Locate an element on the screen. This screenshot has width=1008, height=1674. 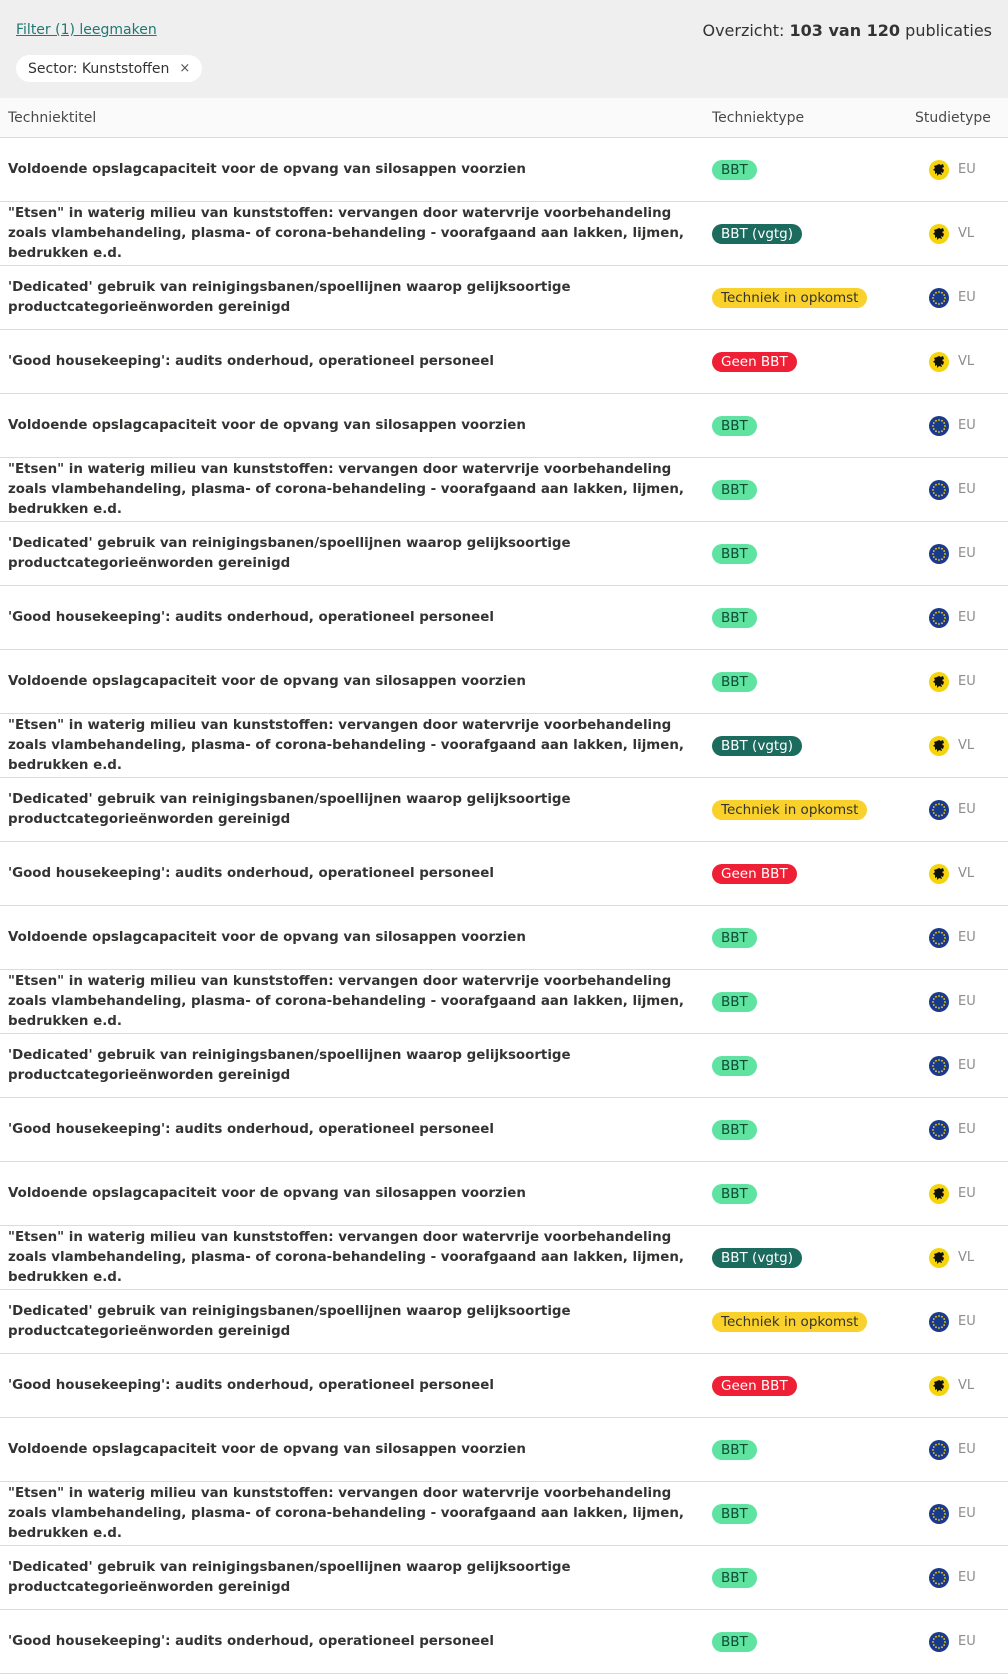
clear-filter-link: Filter (1) leegmaken is located at coordinates (86, 30).